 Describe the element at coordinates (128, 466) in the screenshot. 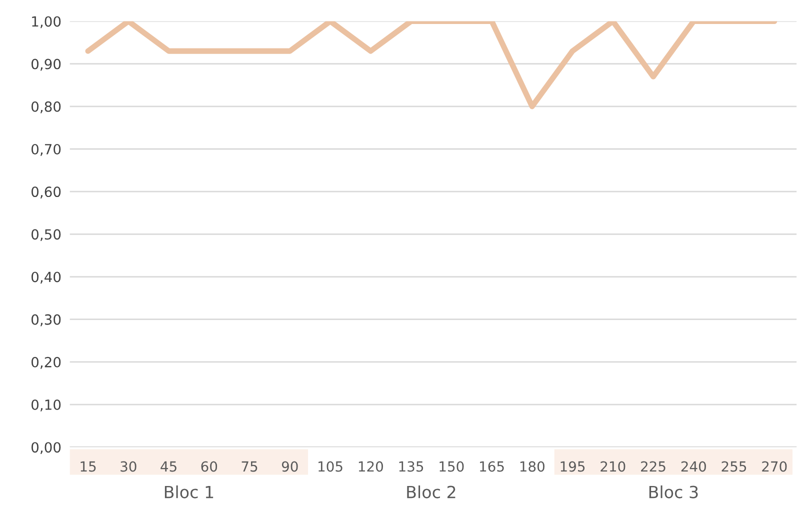

I see `x-tick-label: 30` at that location.